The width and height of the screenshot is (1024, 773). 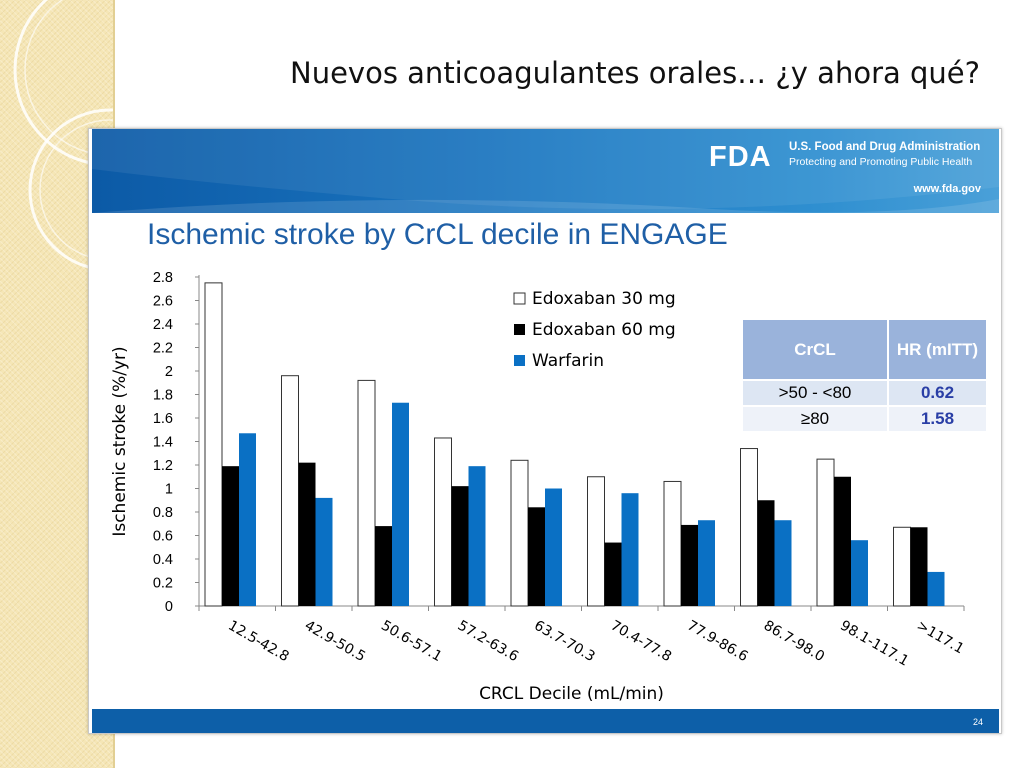 What do you see at coordinates (977, 722) in the screenshot?
I see `page-number: 24` at bounding box center [977, 722].